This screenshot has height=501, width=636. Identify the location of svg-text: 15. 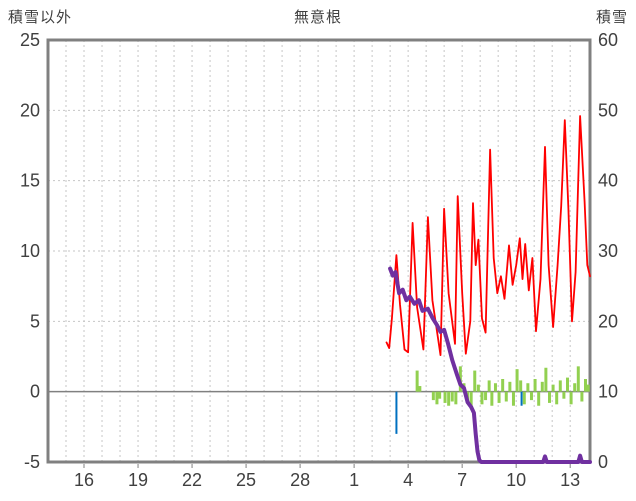
(30, 181).